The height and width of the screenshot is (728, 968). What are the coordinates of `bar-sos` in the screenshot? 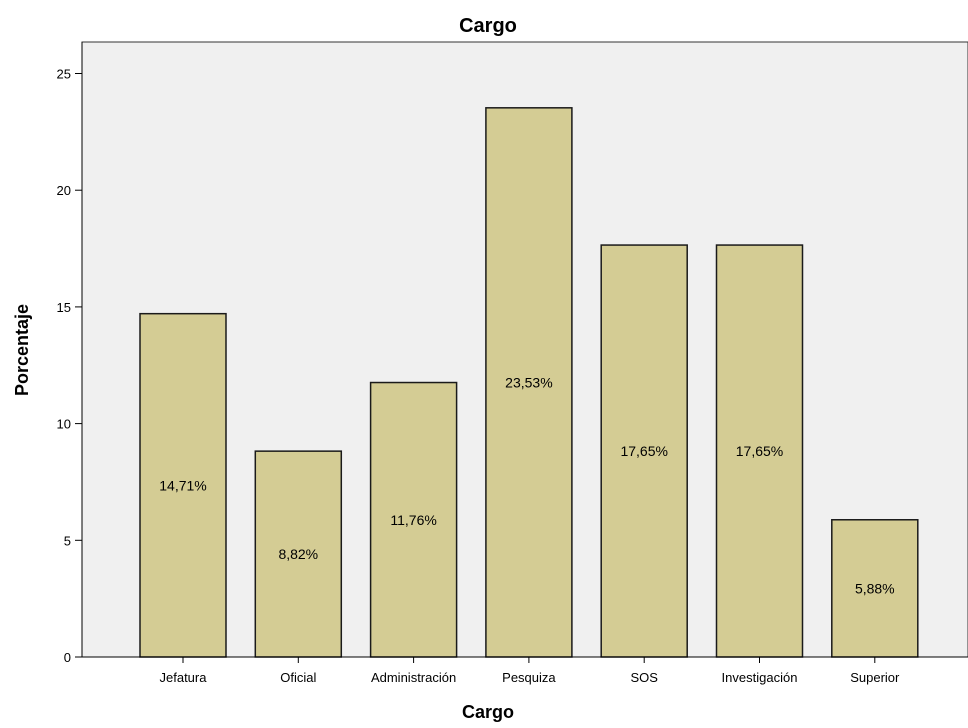 It's located at (644, 451).